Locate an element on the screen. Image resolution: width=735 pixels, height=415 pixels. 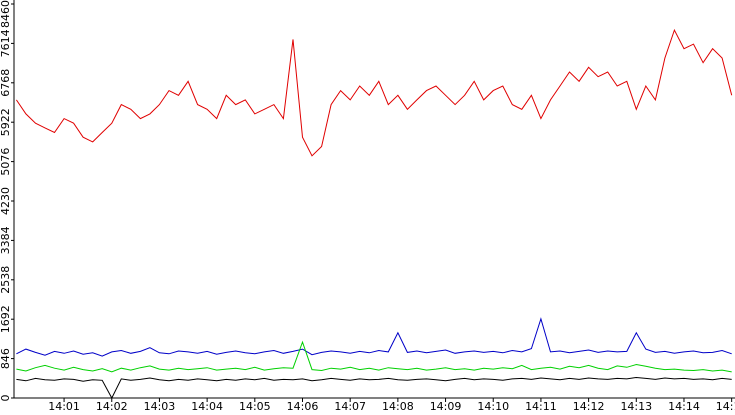
y-tick-label: 3384 is located at coordinates (6, 240).